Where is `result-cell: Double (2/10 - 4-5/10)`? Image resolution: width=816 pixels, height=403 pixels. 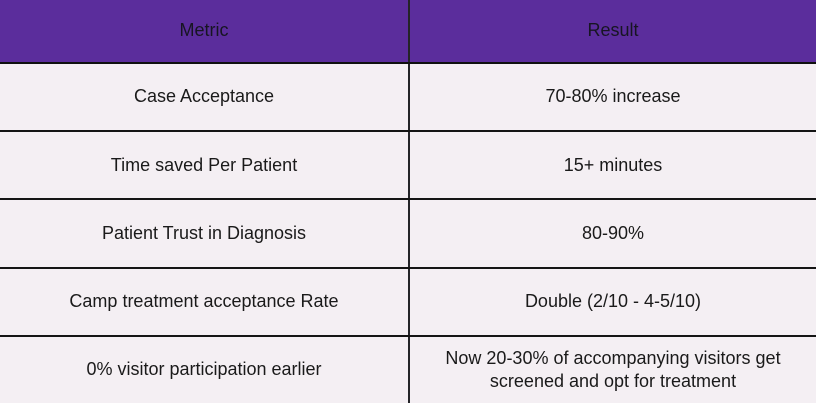 result-cell: Double (2/10 - 4-5/10) is located at coordinates (613, 302).